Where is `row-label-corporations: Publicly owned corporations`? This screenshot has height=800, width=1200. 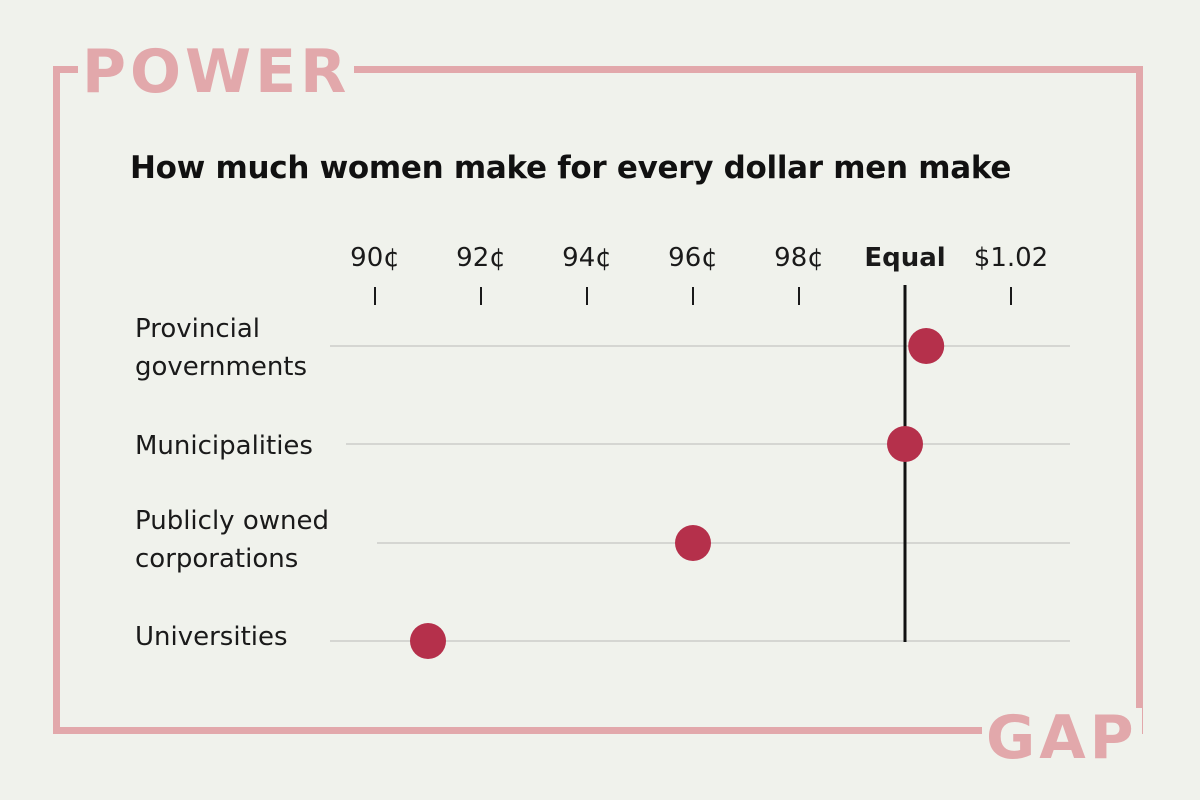
row-label-corporations: Publicly owned corporations is located at coordinates (240, 540).